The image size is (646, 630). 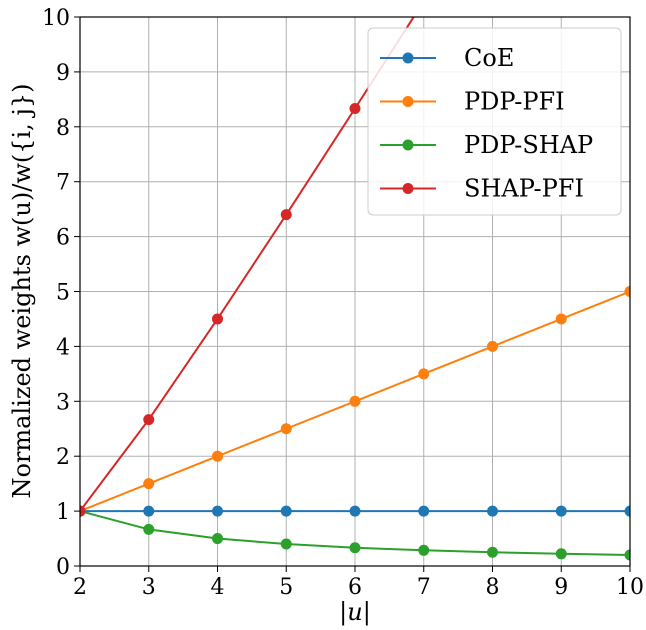 What do you see at coordinates (524, 189) in the screenshot?
I see `legend-label: SHAP-PFI` at bounding box center [524, 189].